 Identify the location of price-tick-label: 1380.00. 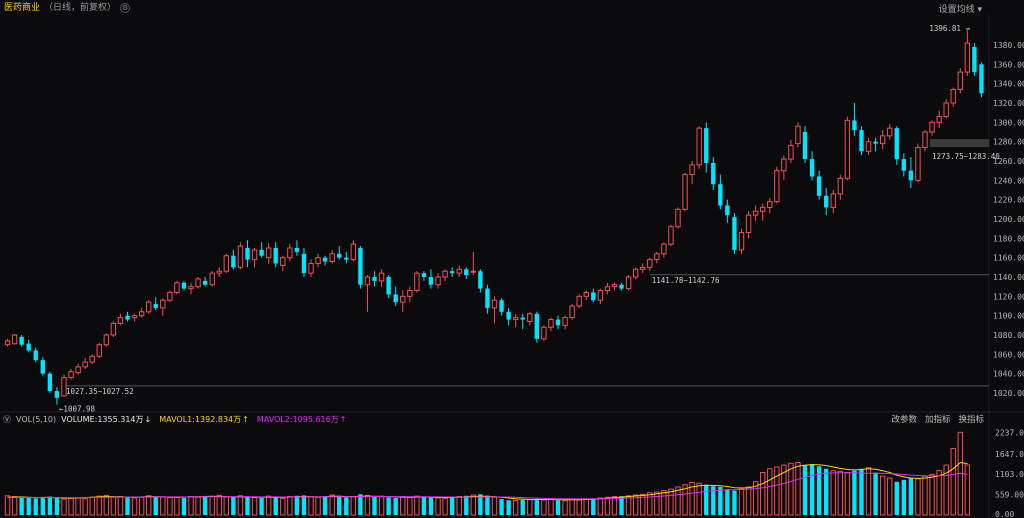
(1008, 45).